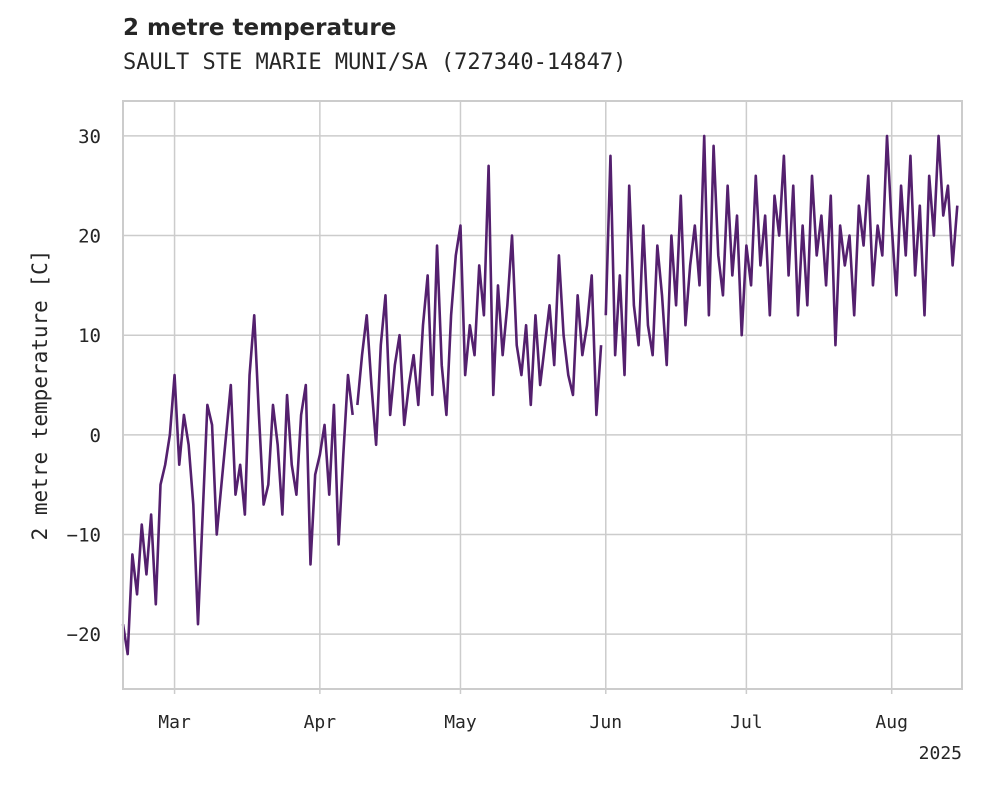  Describe the element at coordinates (891, 722) in the screenshot. I see `x-tick-label: Aug` at that location.